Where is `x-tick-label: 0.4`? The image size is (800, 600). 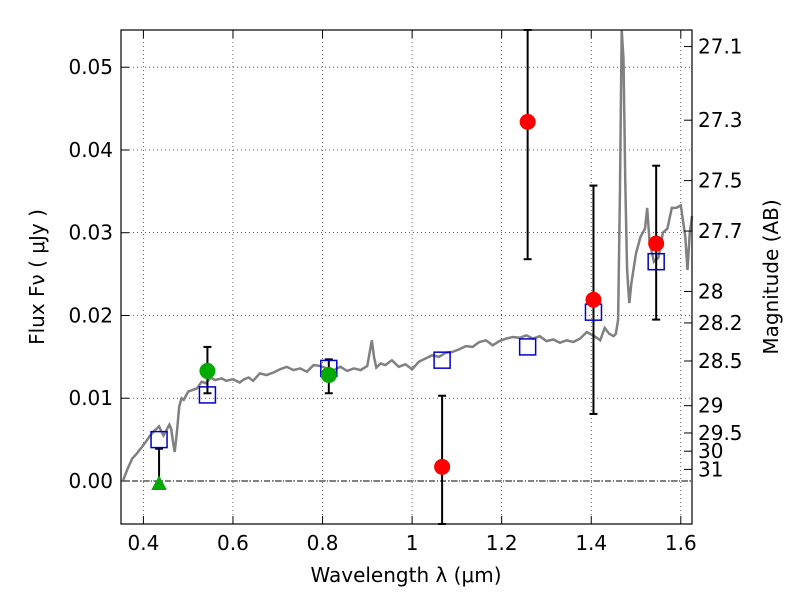
x-tick-label: 0.4 is located at coordinates (143, 543).